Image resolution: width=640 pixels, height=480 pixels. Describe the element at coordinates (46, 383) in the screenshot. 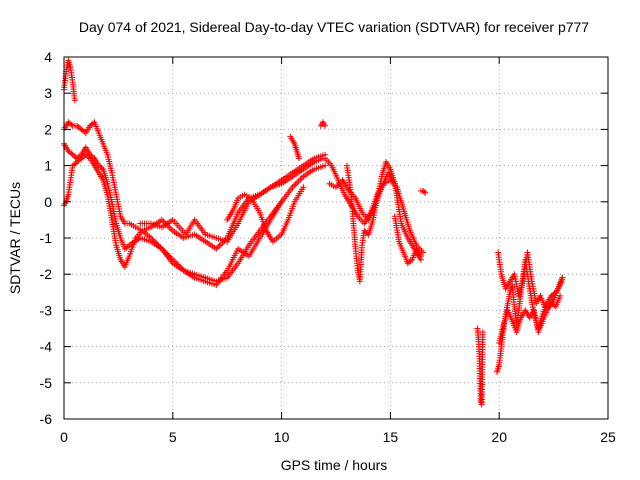

I see `y-tick-label: -5` at that location.